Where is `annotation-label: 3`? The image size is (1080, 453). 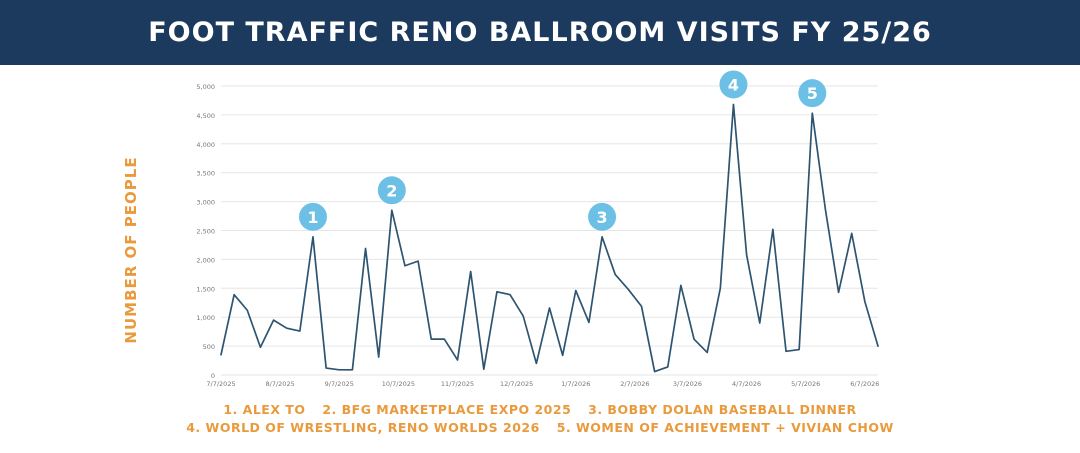 annotation-label: 3 is located at coordinates (601, 217).